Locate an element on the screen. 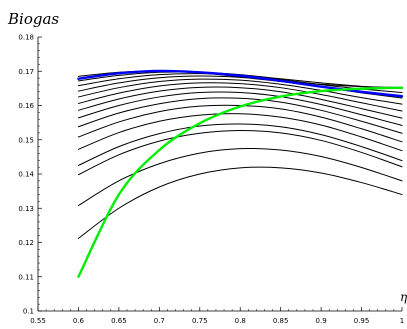 The image size is (407, 329). chart-title: Biogas is located at coordinates (33, 19).